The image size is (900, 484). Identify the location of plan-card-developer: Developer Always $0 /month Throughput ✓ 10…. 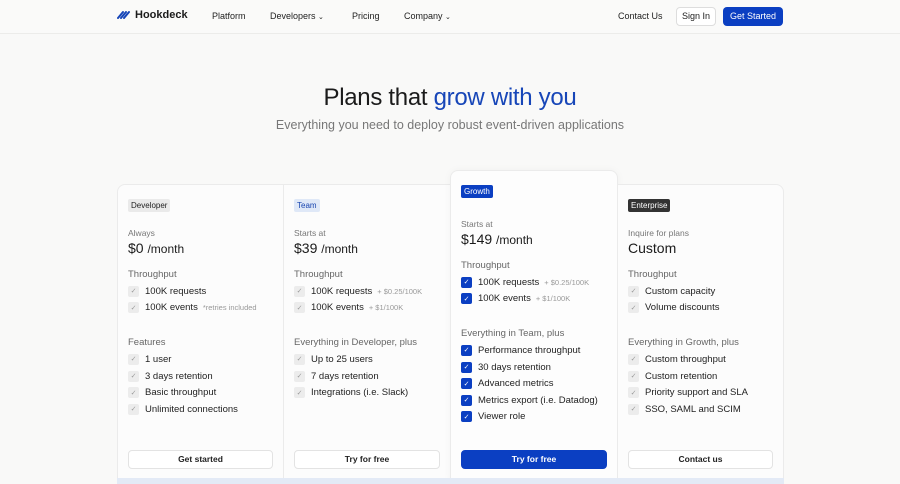
(200, 334).